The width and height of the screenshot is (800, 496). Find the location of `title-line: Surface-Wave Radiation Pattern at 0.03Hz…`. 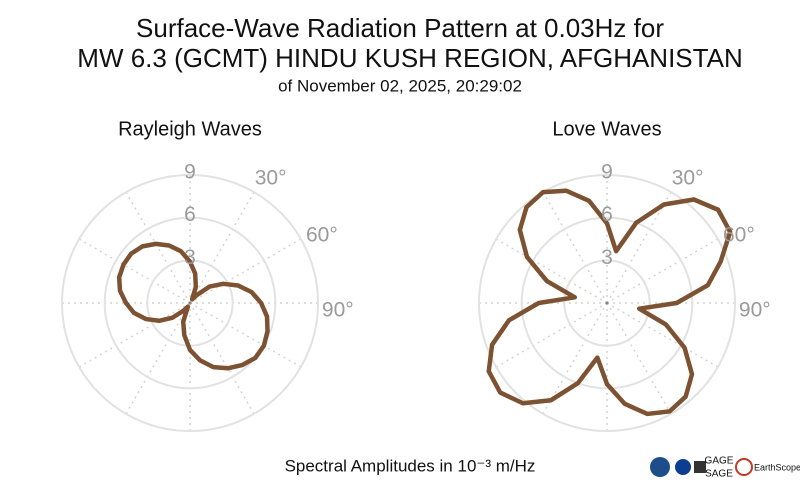

title-line: Surface-Wave Radiation Pattern at 0.03Hz… is located at coordinates (400, 28).